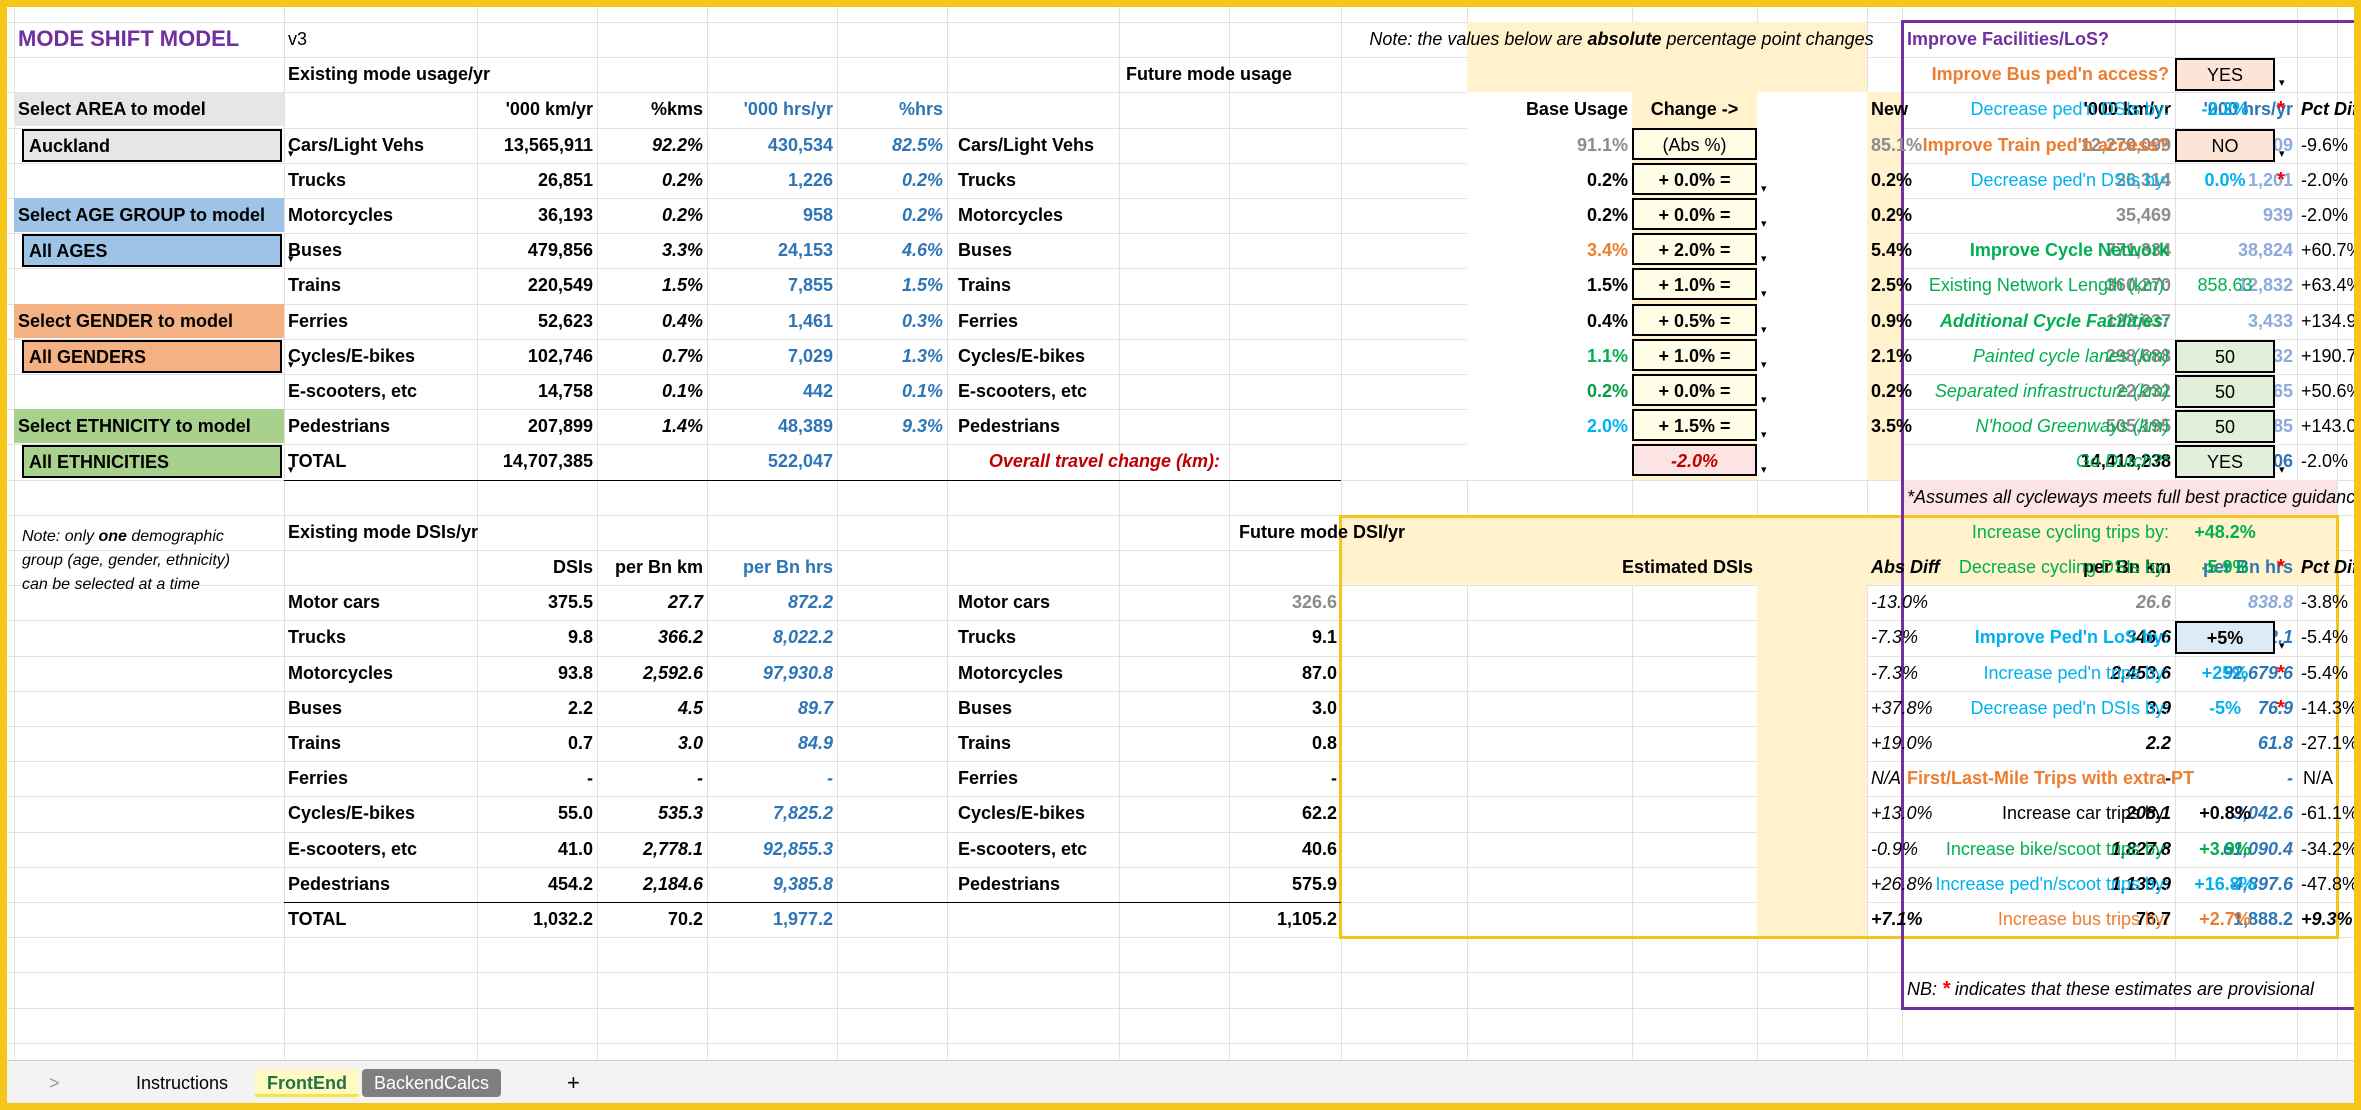 The height and width of the screenshot is (1110, 2361). Describe the element at coordinates (2225, 391) in the screenshot. I see `separated-input: 50` at that location.